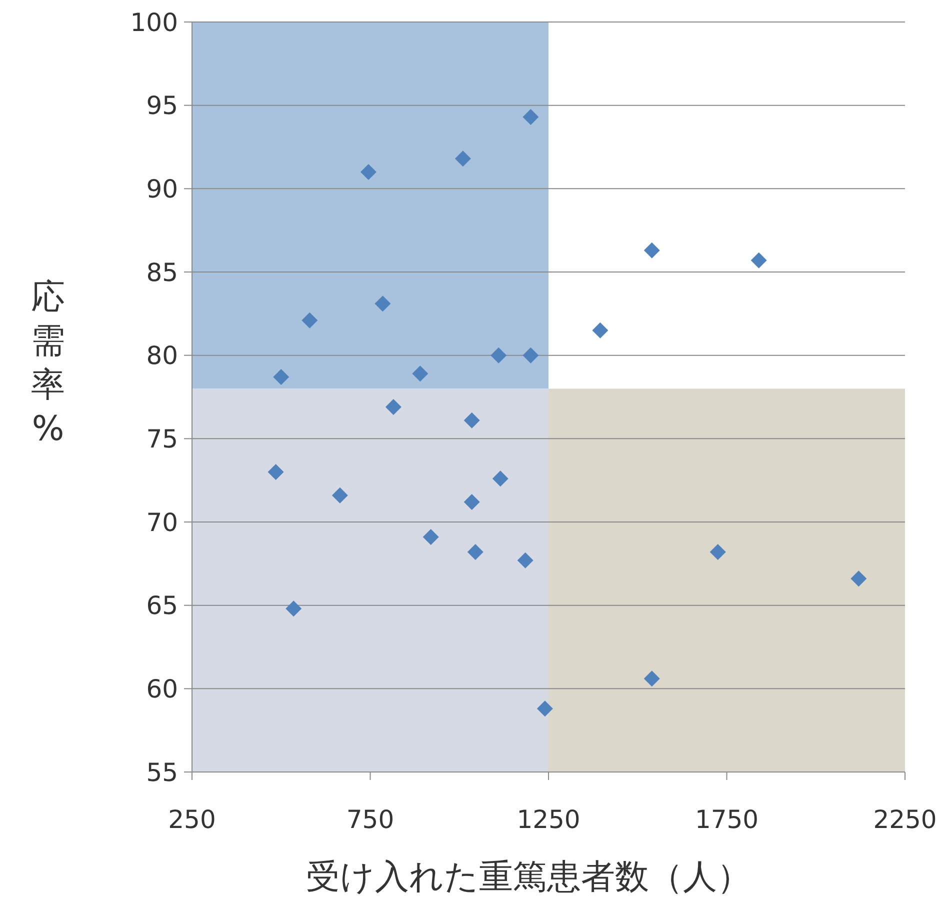  What do you see at coordinates (162, 772) in the screenshot?
I see `y-tick-label: 55` at bounding box center [162, 772].